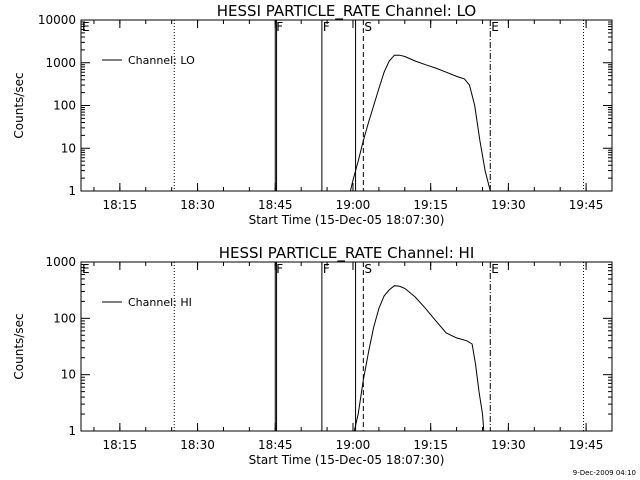  Describe the element at coordinates (347, 253) in the screenshot. I see `chart-title: HESSI PARTICLE_RATE Channel: HI` at that location.